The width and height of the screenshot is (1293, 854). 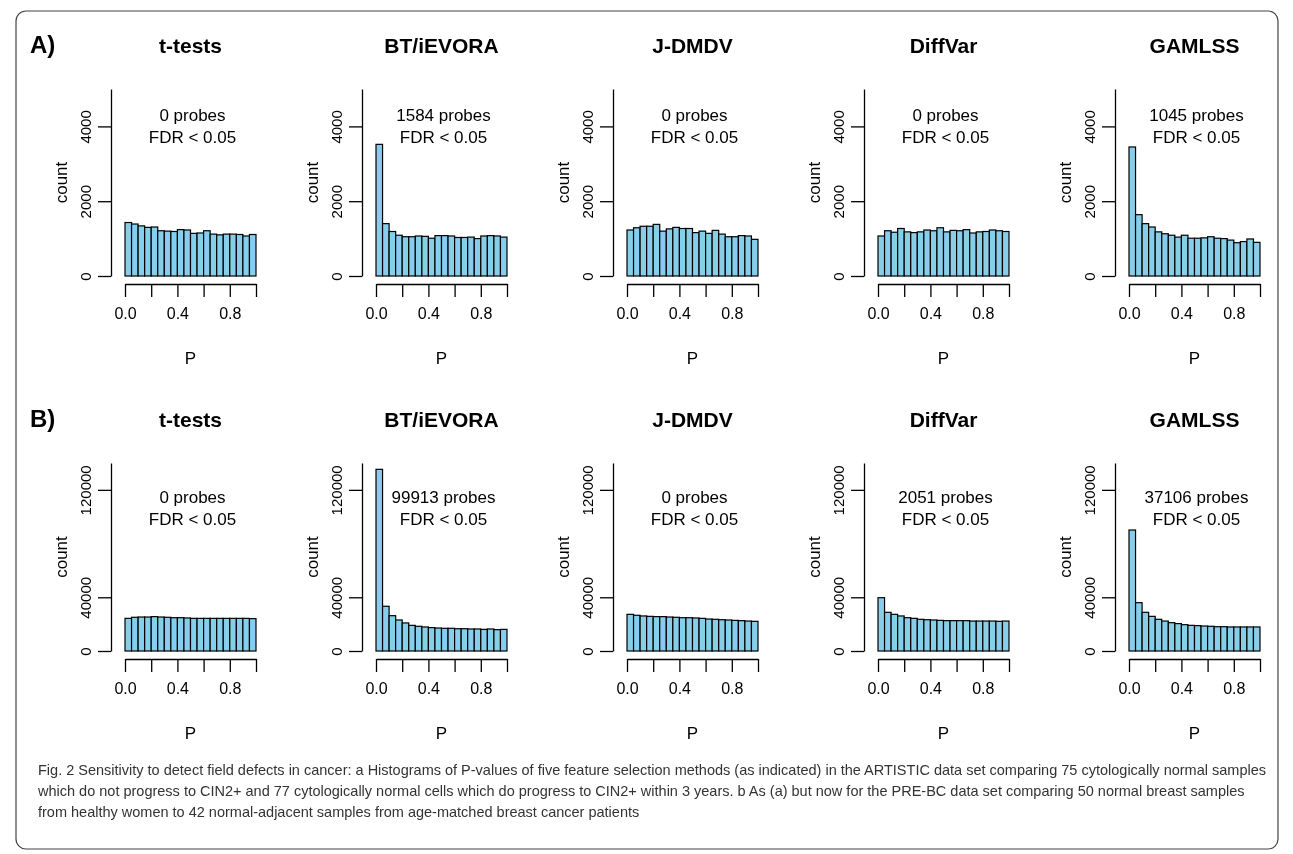 What do you see at coordinates (43, 44) in the screenshot?
I see `text: A)` at bounding box center [43, 44].